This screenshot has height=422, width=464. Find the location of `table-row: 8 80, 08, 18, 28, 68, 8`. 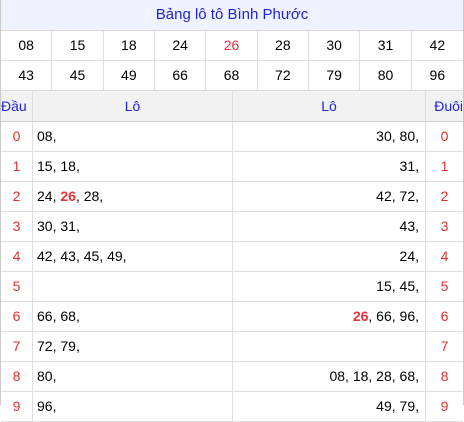

table-row: 8 80, 08, 18, 28, 68, 8 is located at coordinates (232, 377).